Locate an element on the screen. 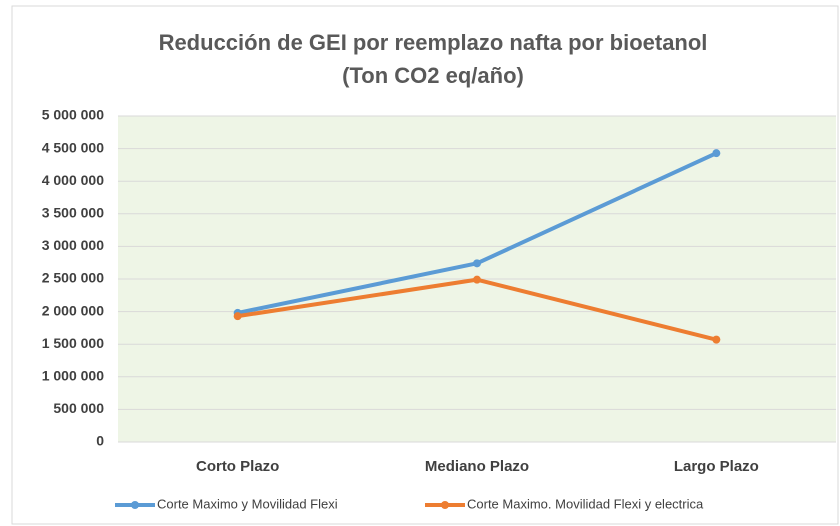  legend-label: Corte Maximo y Movilidad Flexi is located at coordinates (247, 503).